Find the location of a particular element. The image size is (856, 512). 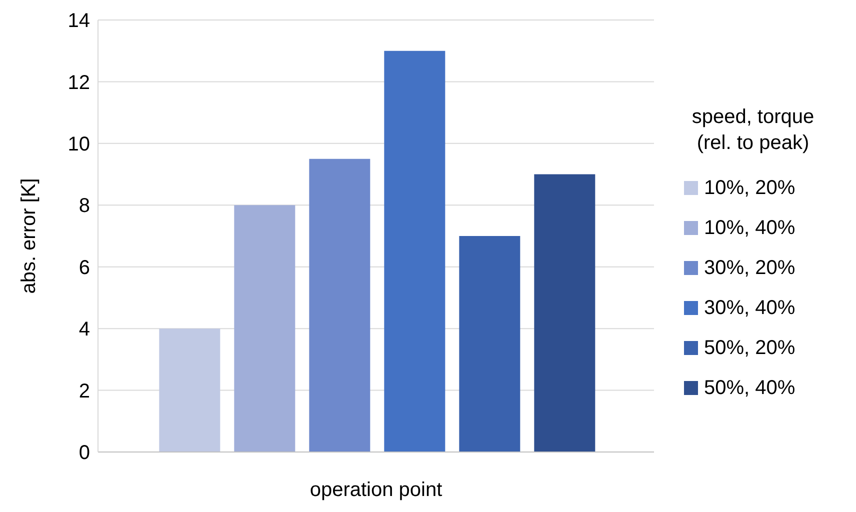

legend-label: 10%, 40% is located at coordinates (750, 228).